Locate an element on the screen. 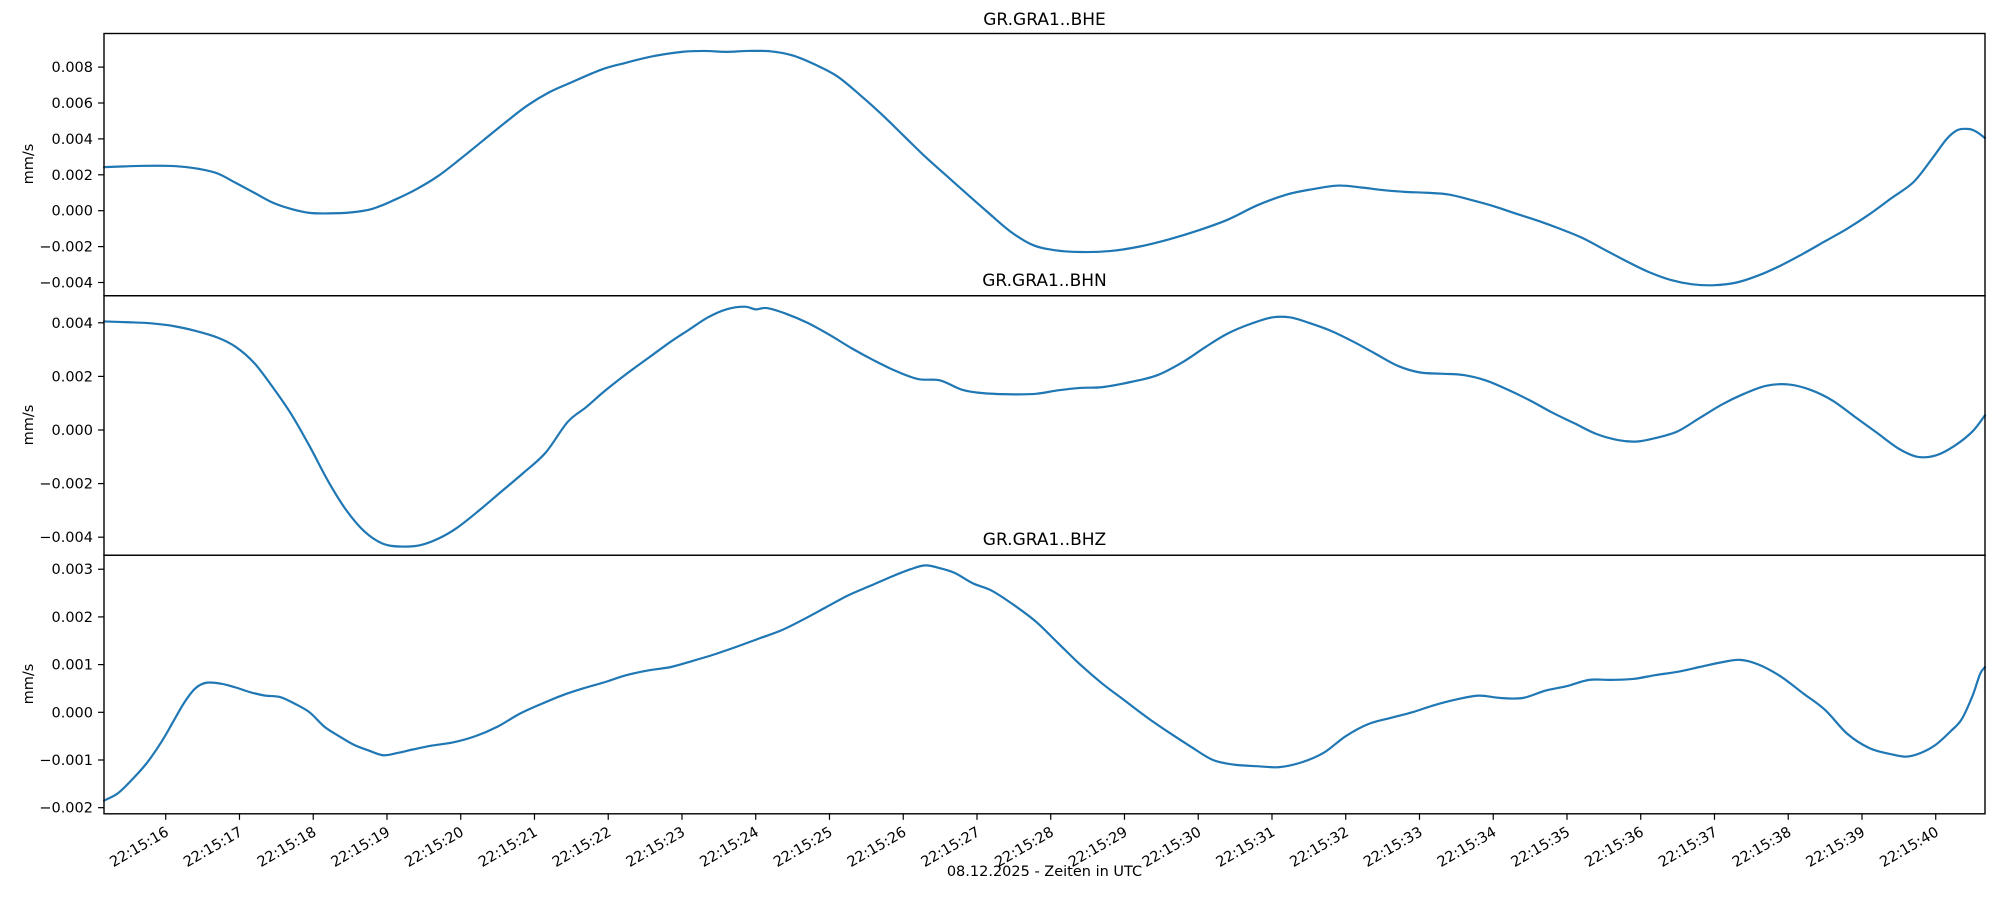 The image size is (2000, 900). y-axis-label-bhz: mm/s is located at coordinates (29, 684).